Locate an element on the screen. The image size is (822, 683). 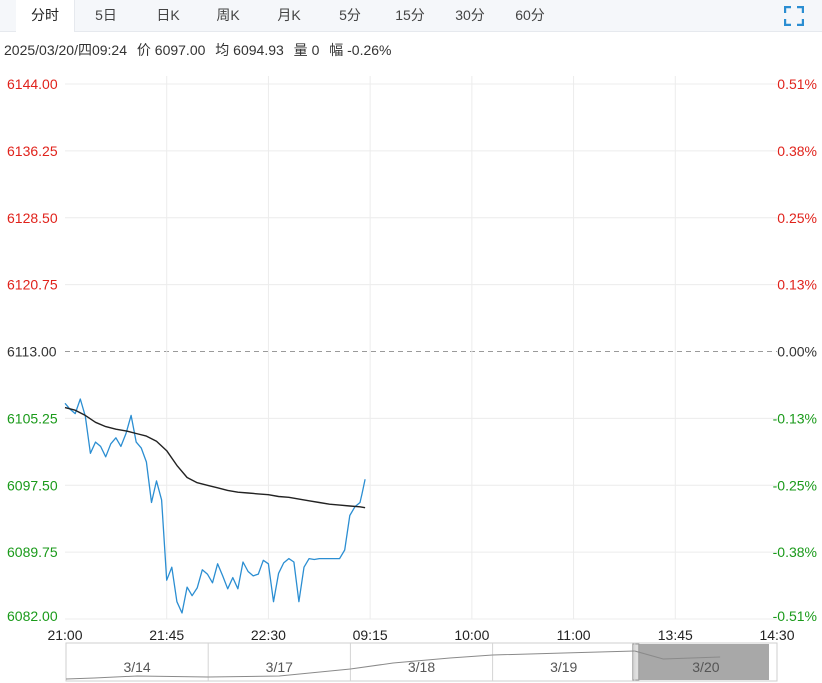
tab-5min: 5分 is located at coordinates (350, 15).